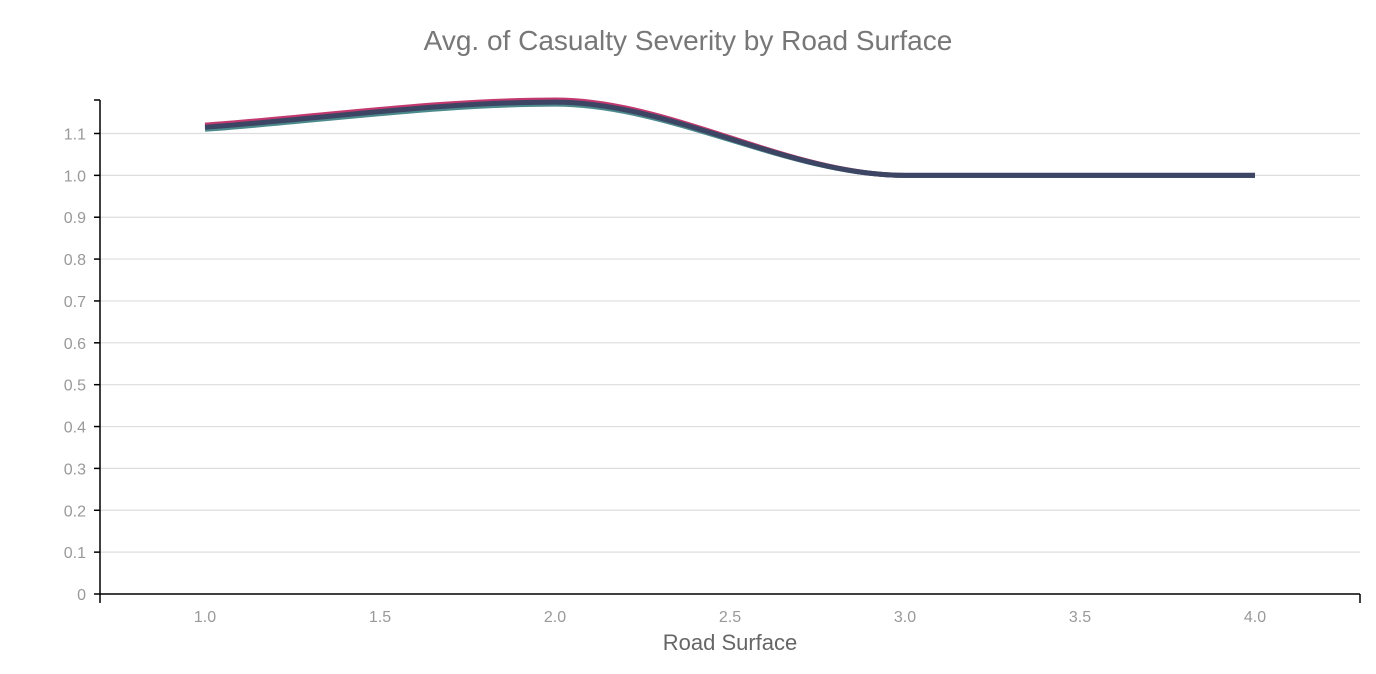  What do you see at coordinates (905, 617) in the screenshot?
I see `x-tick-label: 3.0` at bounding box center [905, 617].